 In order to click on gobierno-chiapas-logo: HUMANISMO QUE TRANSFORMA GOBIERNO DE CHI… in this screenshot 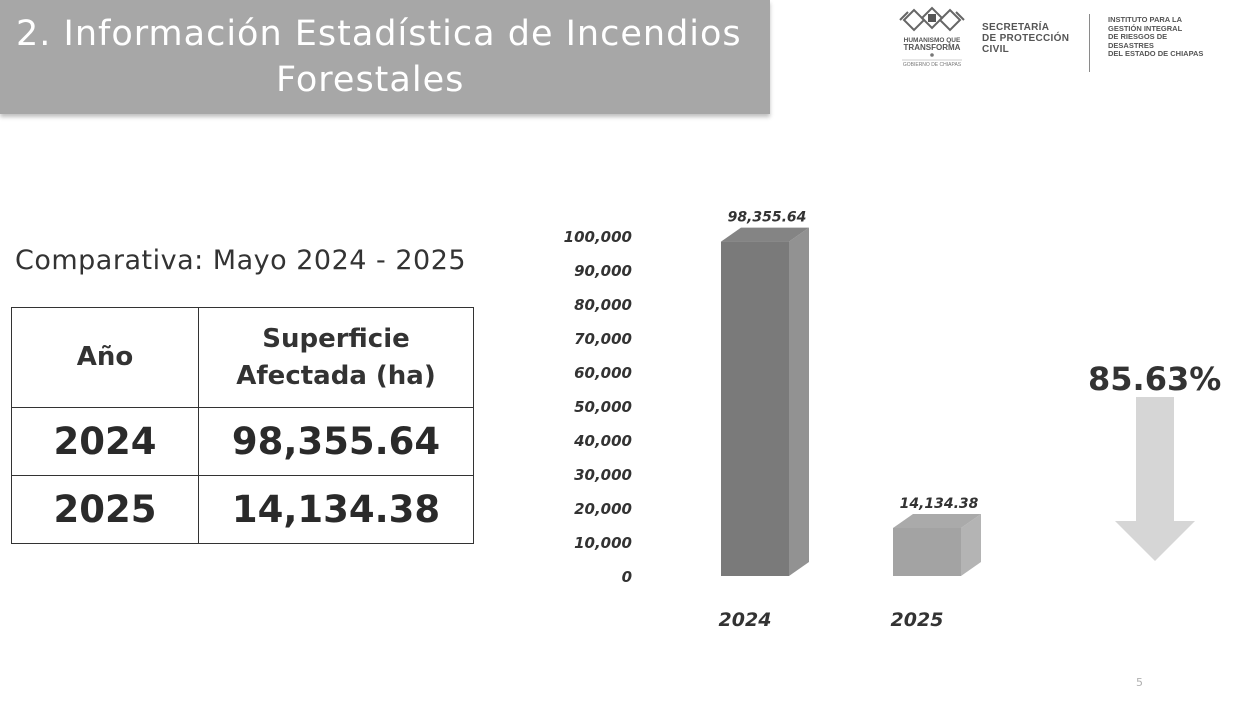, I will do `click(932, 37)`.